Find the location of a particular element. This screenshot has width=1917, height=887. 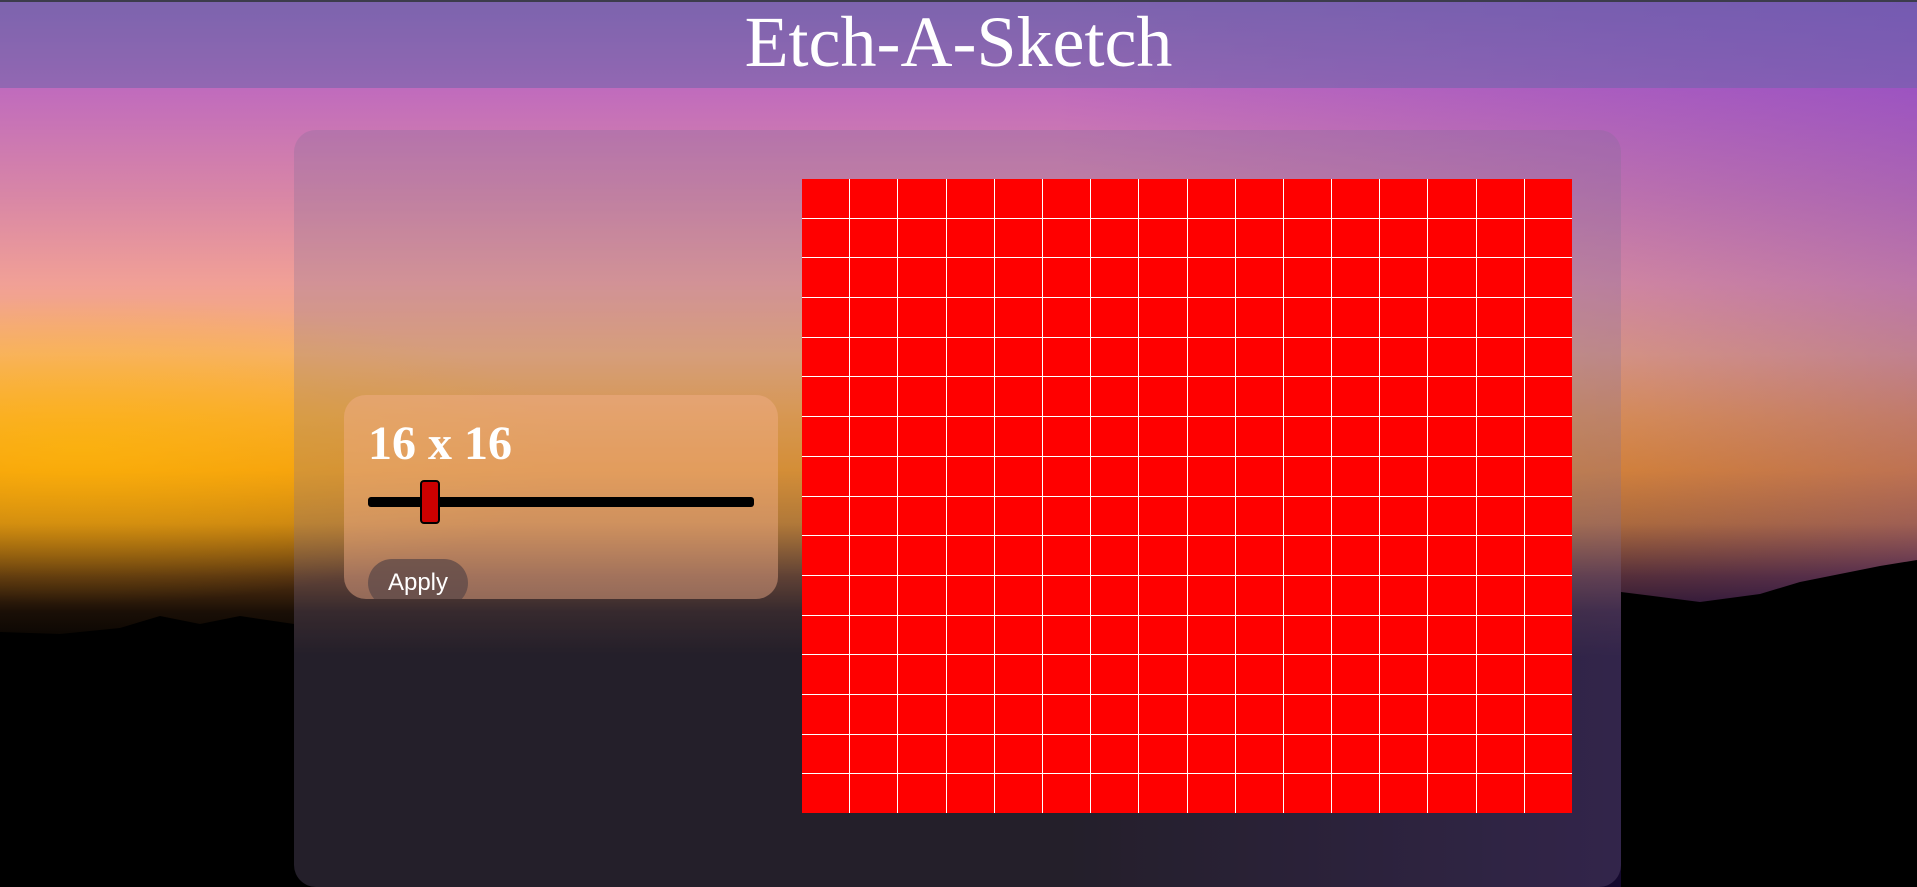

apply-button: Apply is located at coordinates (418, 579).